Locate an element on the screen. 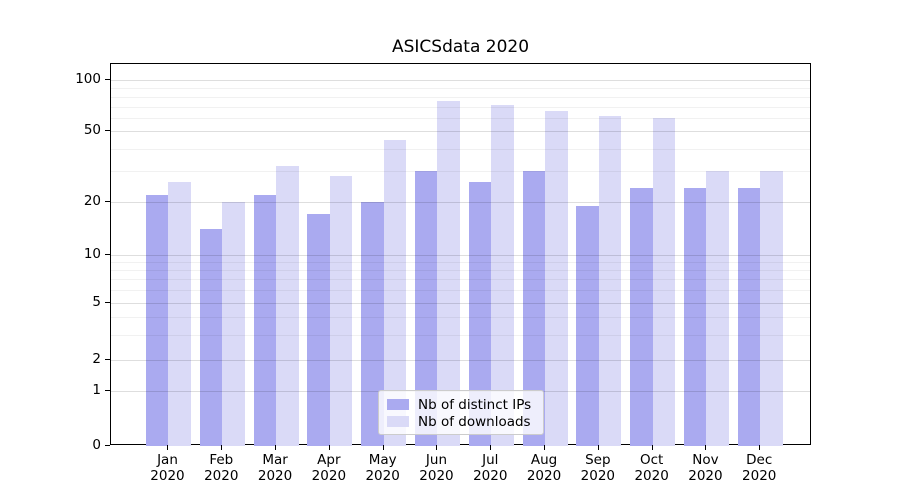 This screenshot has height=500, width=900. legend-label-distinct-ips: Nb of distinct IPs is located at coordinates (475, 404).